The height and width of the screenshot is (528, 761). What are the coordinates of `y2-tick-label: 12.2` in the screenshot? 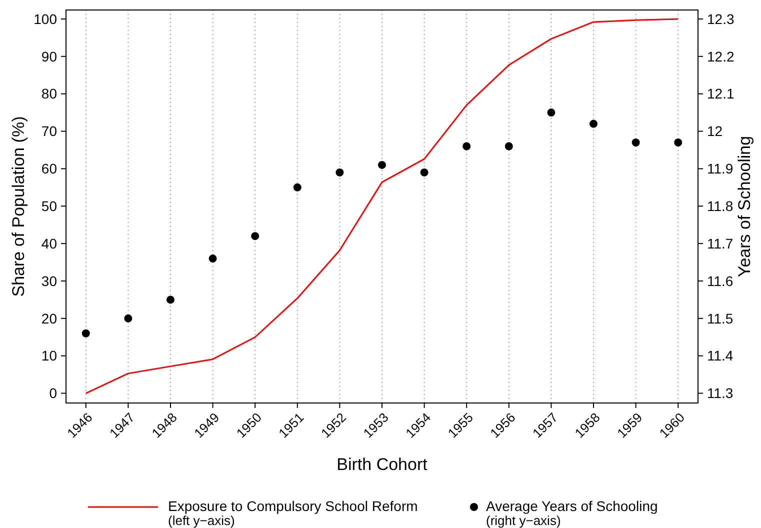 It's located at (720, 56).